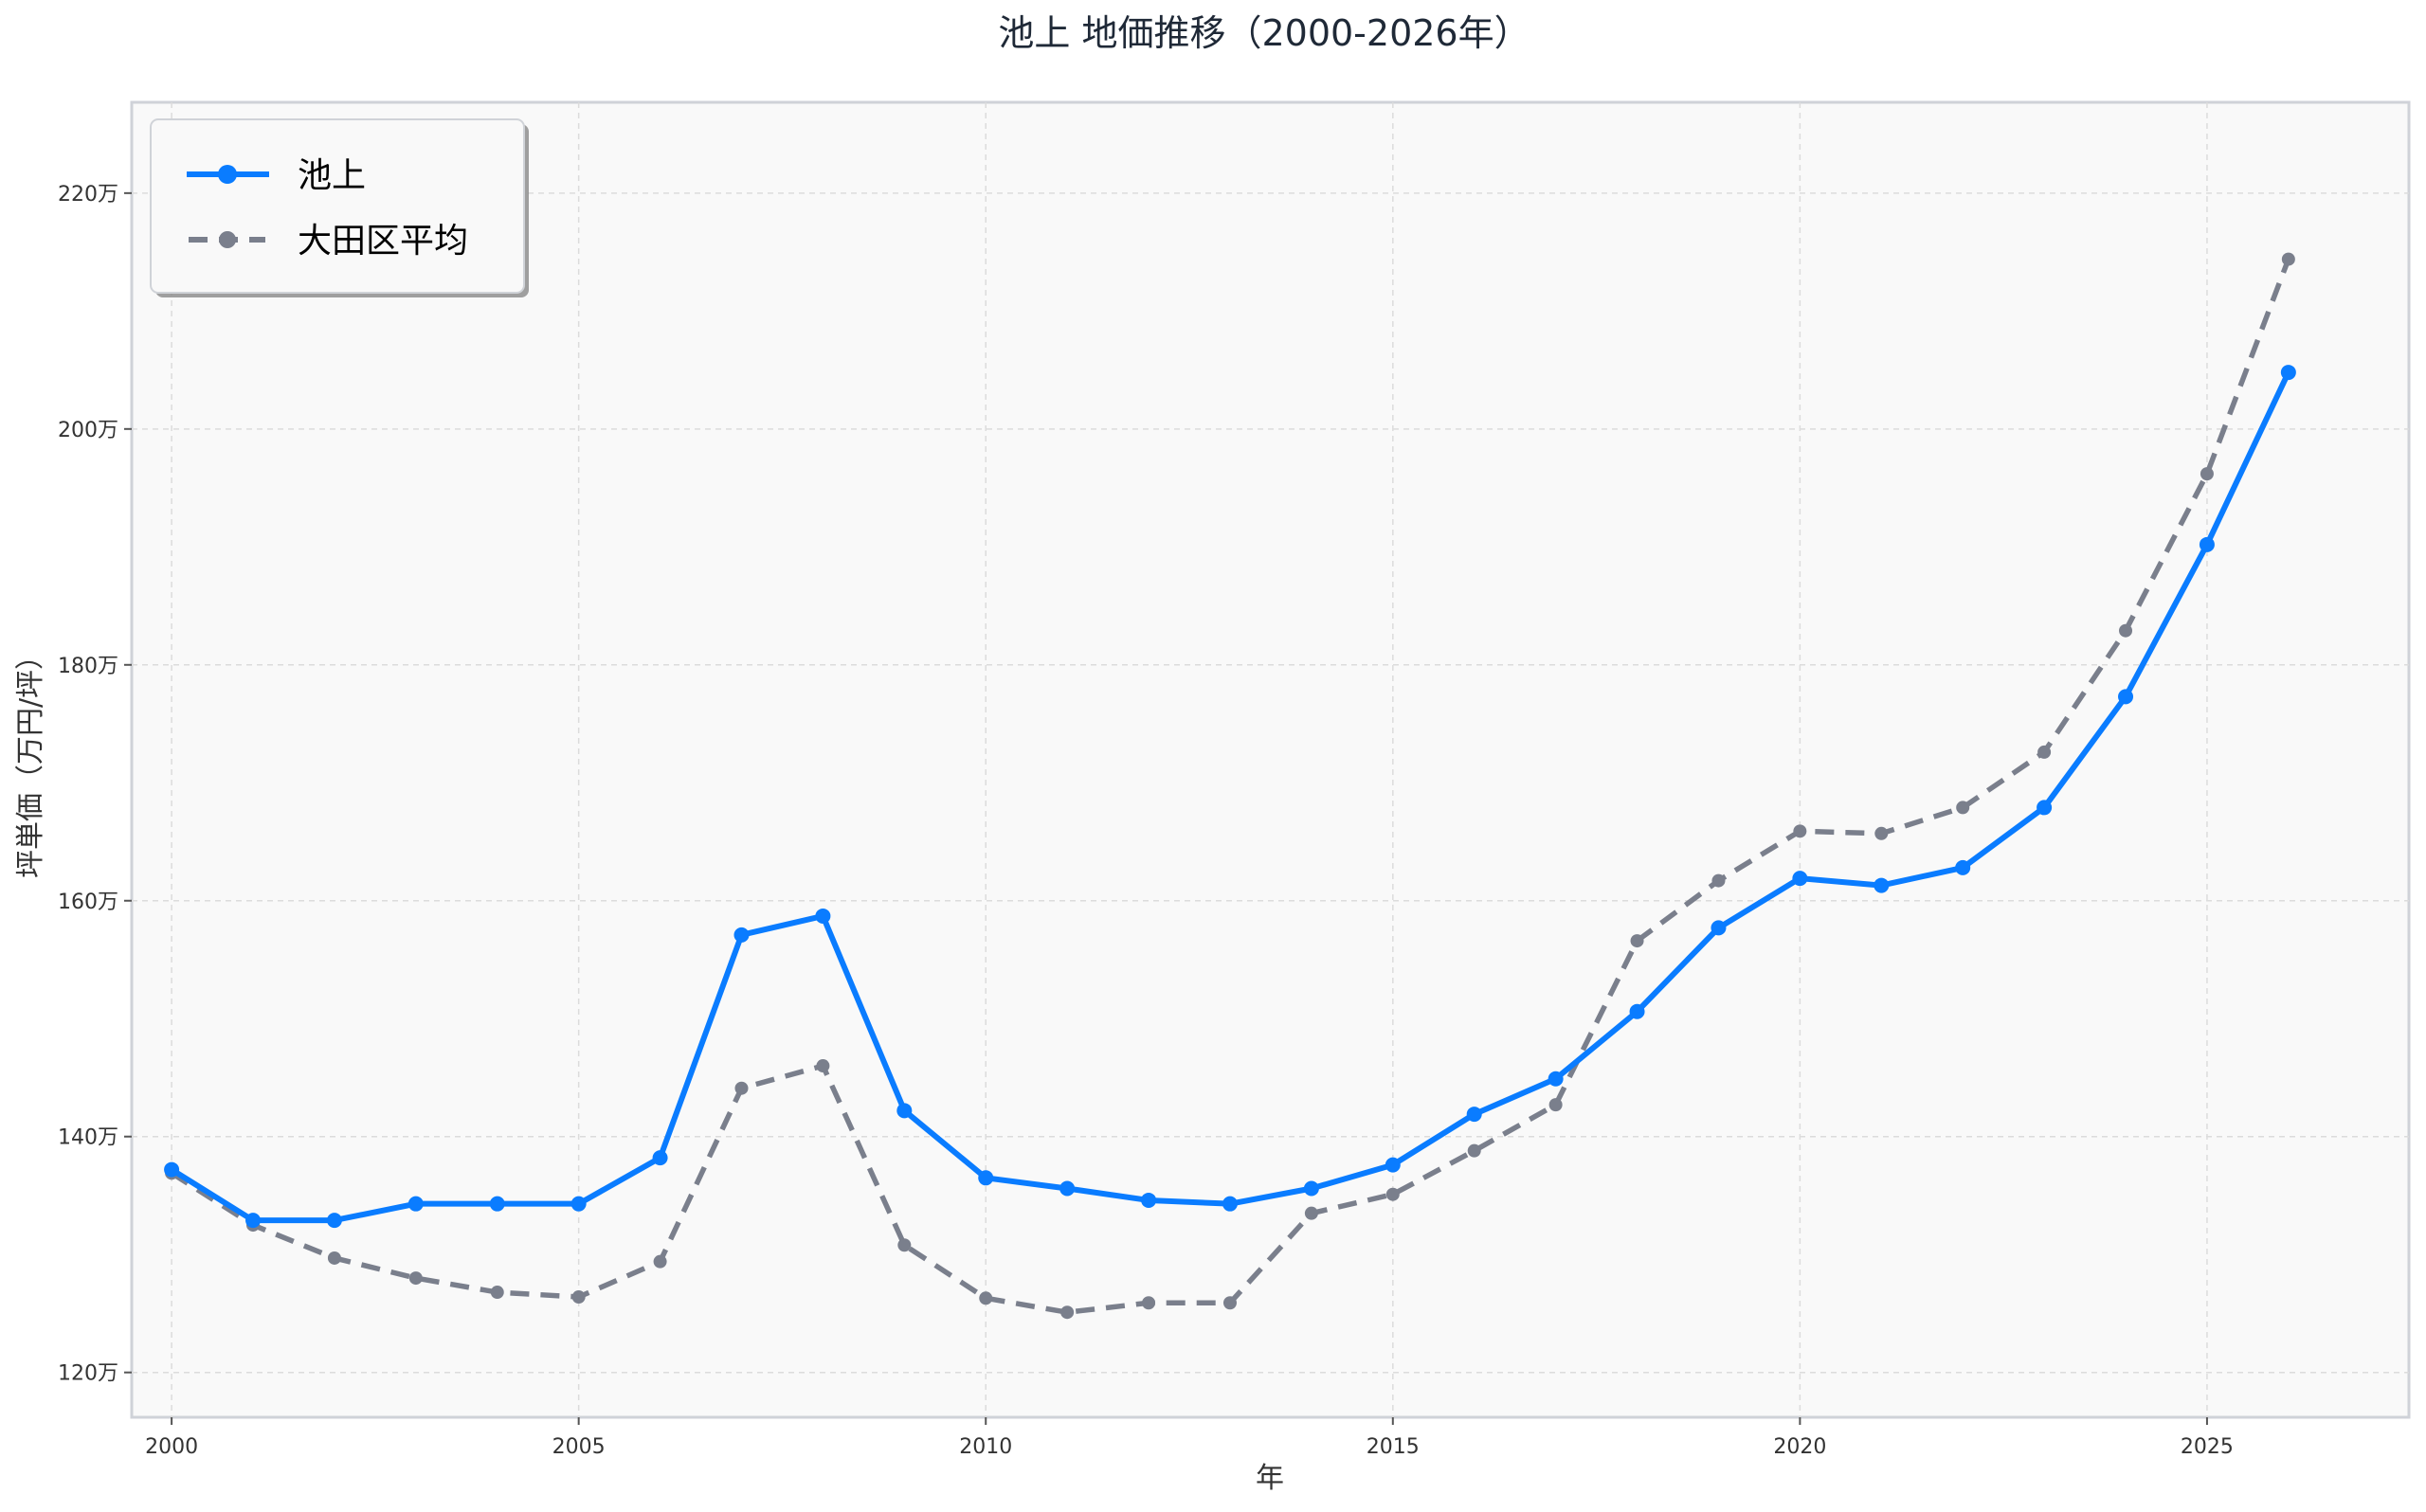 This screenshot has width=2426, height=1512. Describe the element at coordinates (1799, 1447) in the screenshot. I see `x-tick-label: 2020` at that location.